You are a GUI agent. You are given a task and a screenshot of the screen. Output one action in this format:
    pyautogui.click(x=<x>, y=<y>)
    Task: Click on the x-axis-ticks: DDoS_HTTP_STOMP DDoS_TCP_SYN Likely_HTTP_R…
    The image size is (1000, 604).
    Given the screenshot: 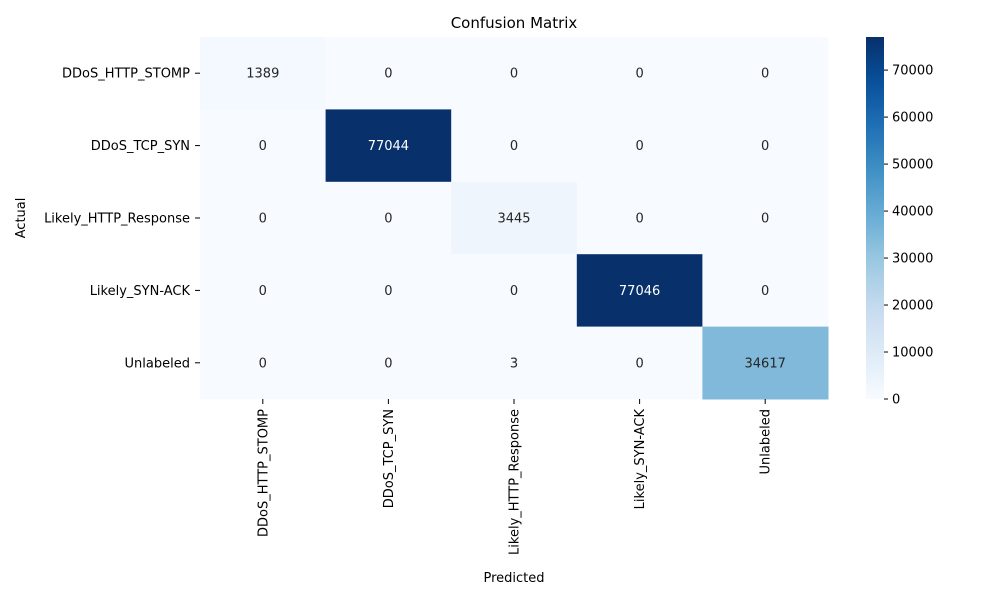 What is the action you would take?
    pyautogui.click(x=515, y=477)
    